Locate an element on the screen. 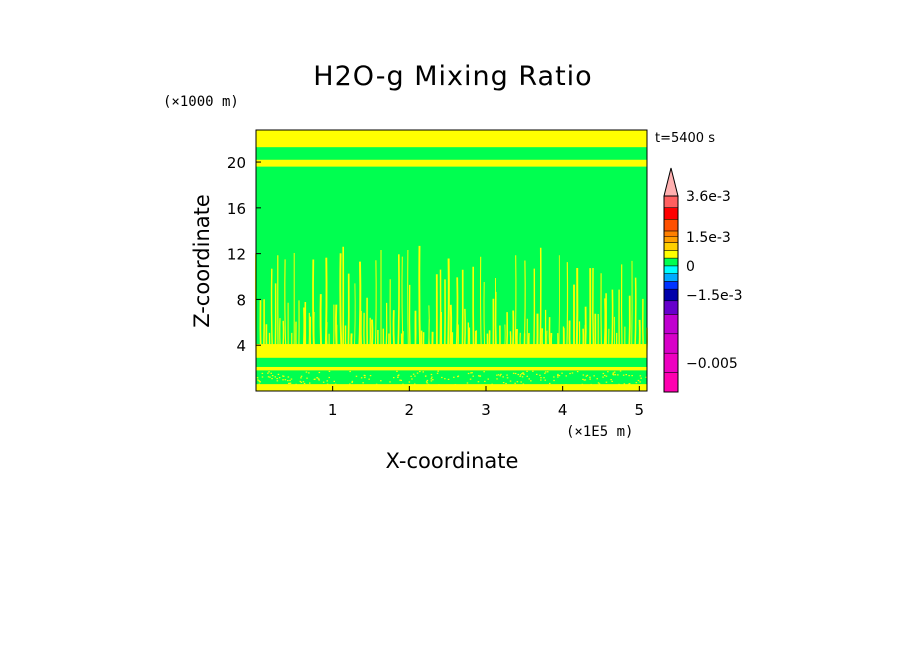  y-tick-label: 20 is located at coordinates (236, 163).